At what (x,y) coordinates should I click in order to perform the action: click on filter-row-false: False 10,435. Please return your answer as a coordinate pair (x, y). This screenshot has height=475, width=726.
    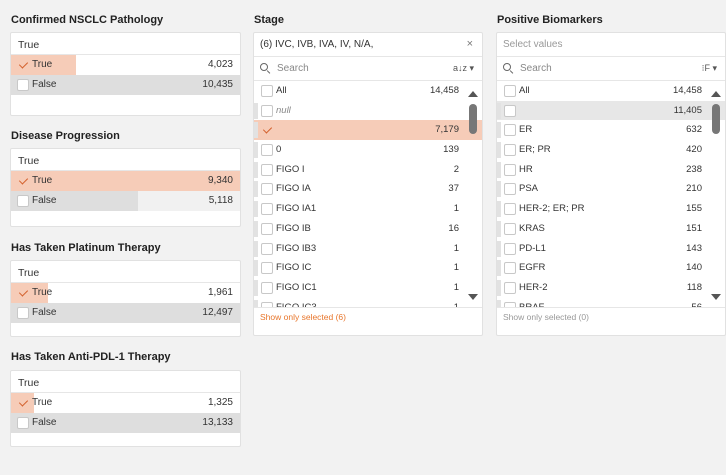
    Looking at the image, I should click on (125, 85).